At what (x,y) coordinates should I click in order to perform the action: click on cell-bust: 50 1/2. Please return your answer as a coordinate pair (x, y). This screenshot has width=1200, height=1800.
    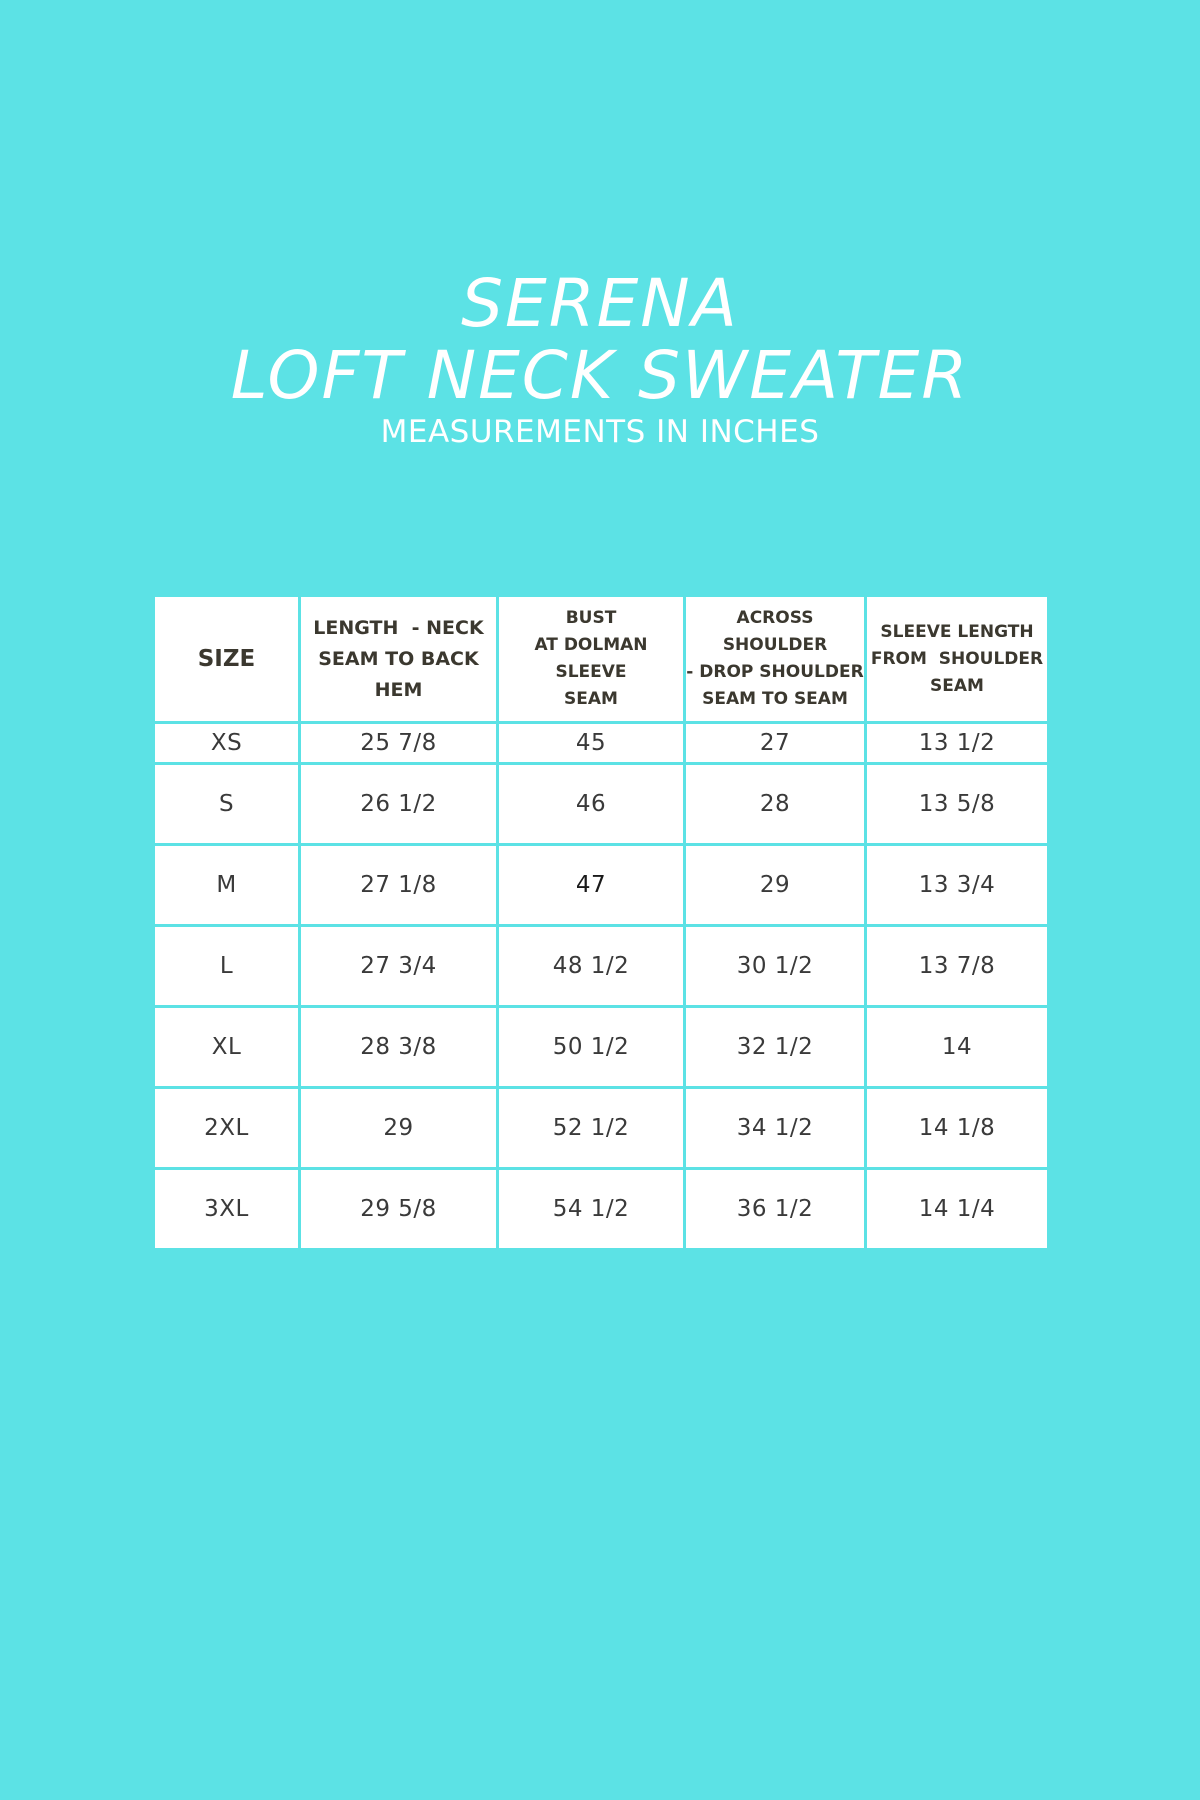
    Looking at the image, I should click on (591, 1047).